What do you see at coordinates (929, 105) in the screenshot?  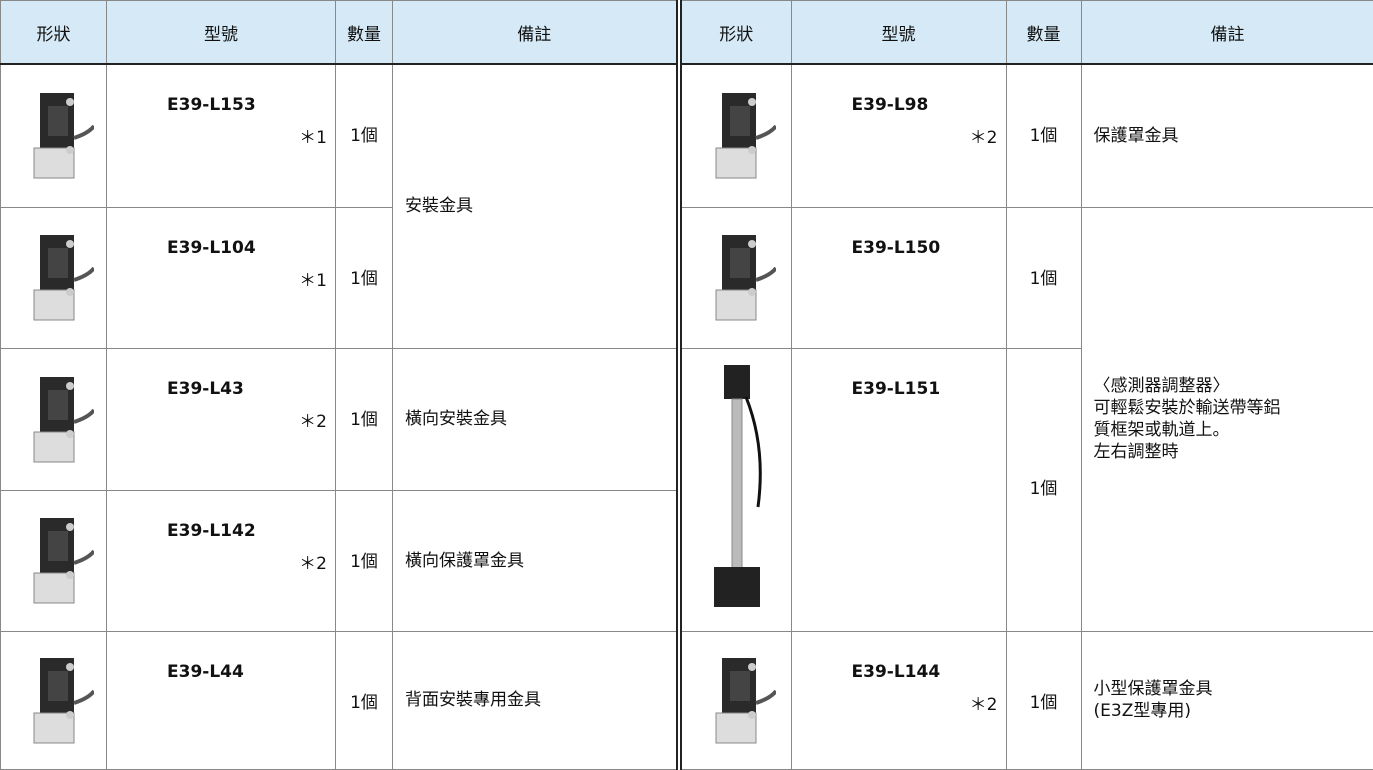 I see `model: E39-L98＊2` at bounding box center [929, 105].